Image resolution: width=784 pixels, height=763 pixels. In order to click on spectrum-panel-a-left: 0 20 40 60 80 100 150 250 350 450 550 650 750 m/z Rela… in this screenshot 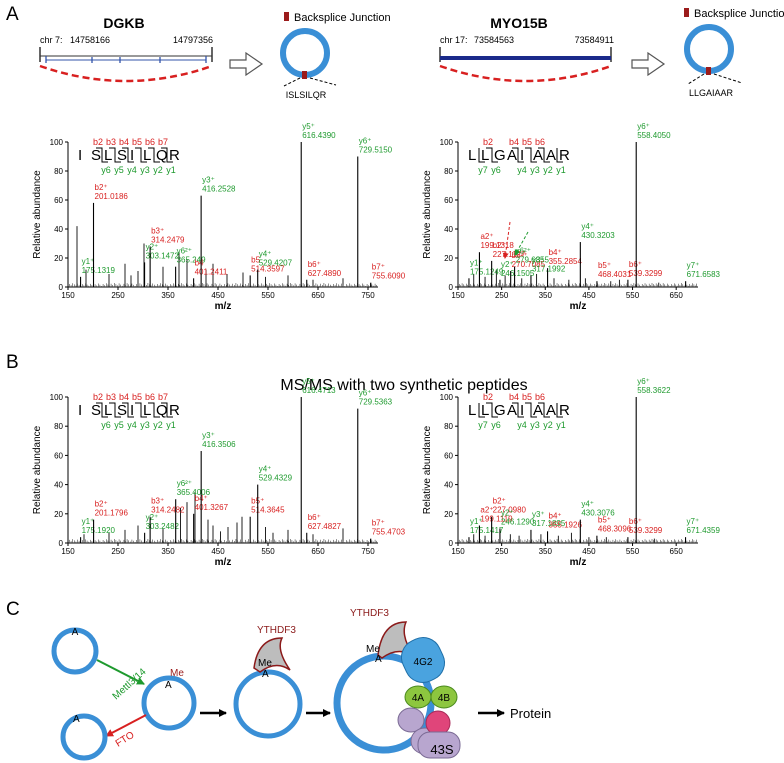, I will do `click(219, 217)`.